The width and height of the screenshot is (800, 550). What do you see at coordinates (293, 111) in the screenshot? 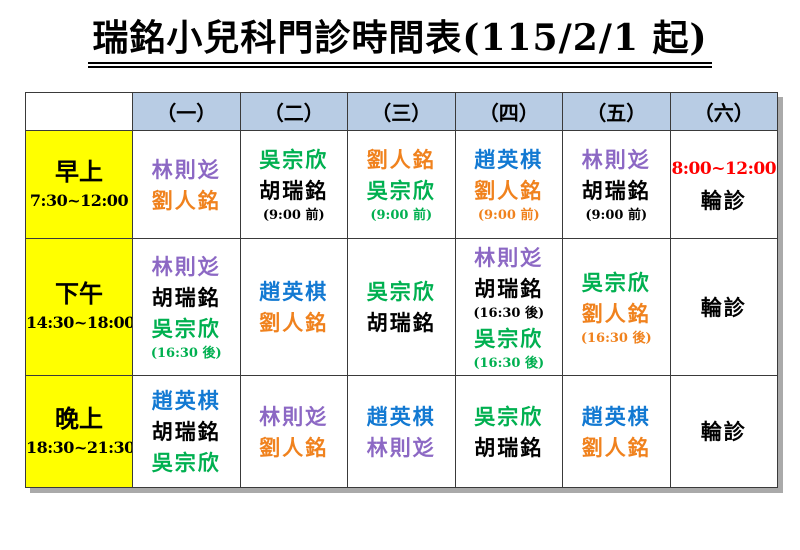
I see `day-header-2: （二）` at bounding box center [293, 111].